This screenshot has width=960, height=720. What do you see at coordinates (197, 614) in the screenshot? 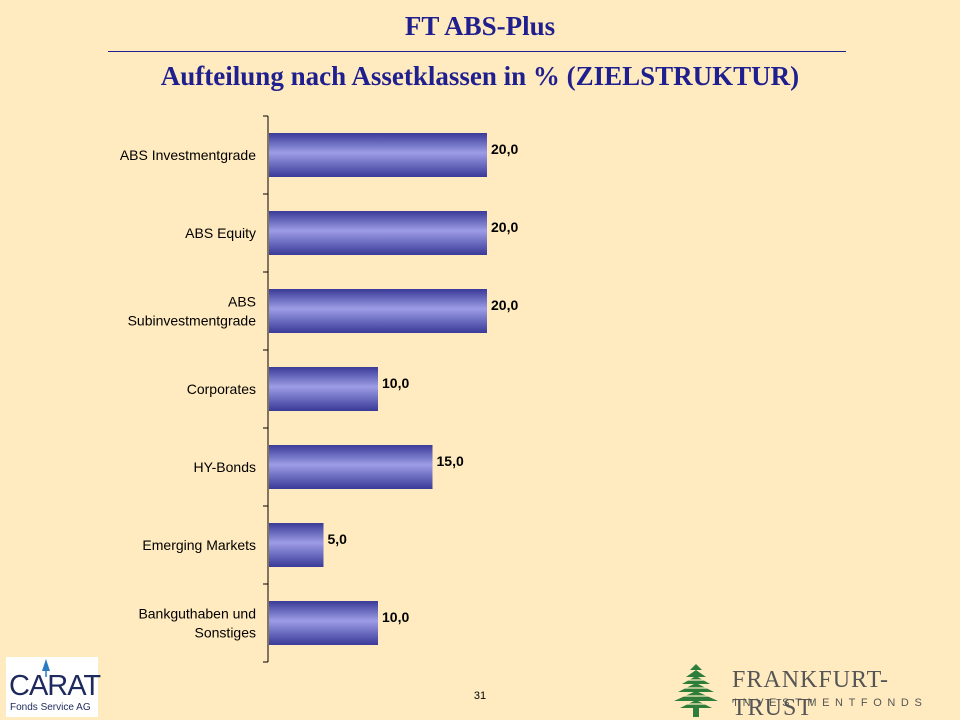
I see `category-label: Bankguthaben und` at bounding box center [197, 614].